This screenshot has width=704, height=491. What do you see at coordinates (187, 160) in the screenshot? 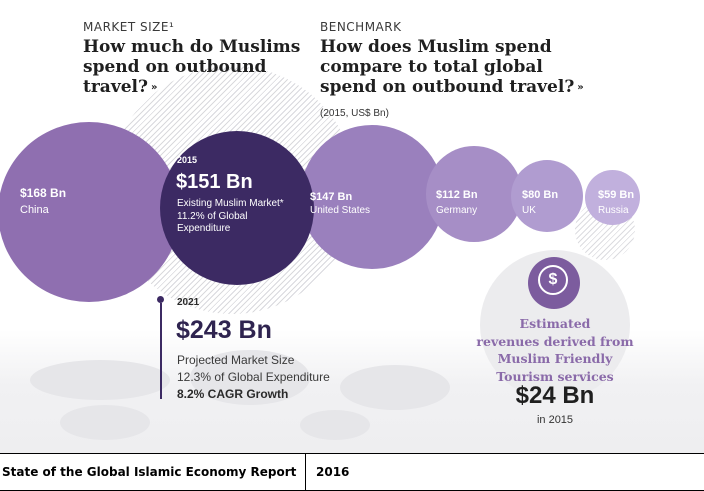
I see `muslim-market-year: 2015` at bounding box center [187, 160].